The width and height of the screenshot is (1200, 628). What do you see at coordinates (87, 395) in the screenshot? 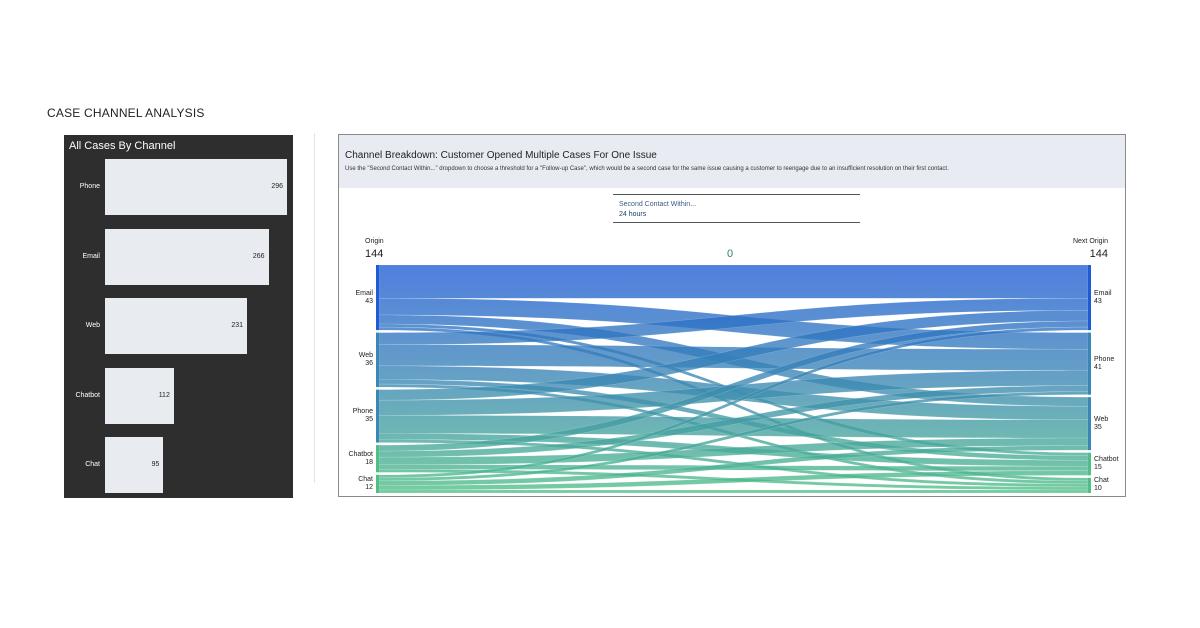
I see `bar-category-label: Chatbot` at bounding box center [87, 395].